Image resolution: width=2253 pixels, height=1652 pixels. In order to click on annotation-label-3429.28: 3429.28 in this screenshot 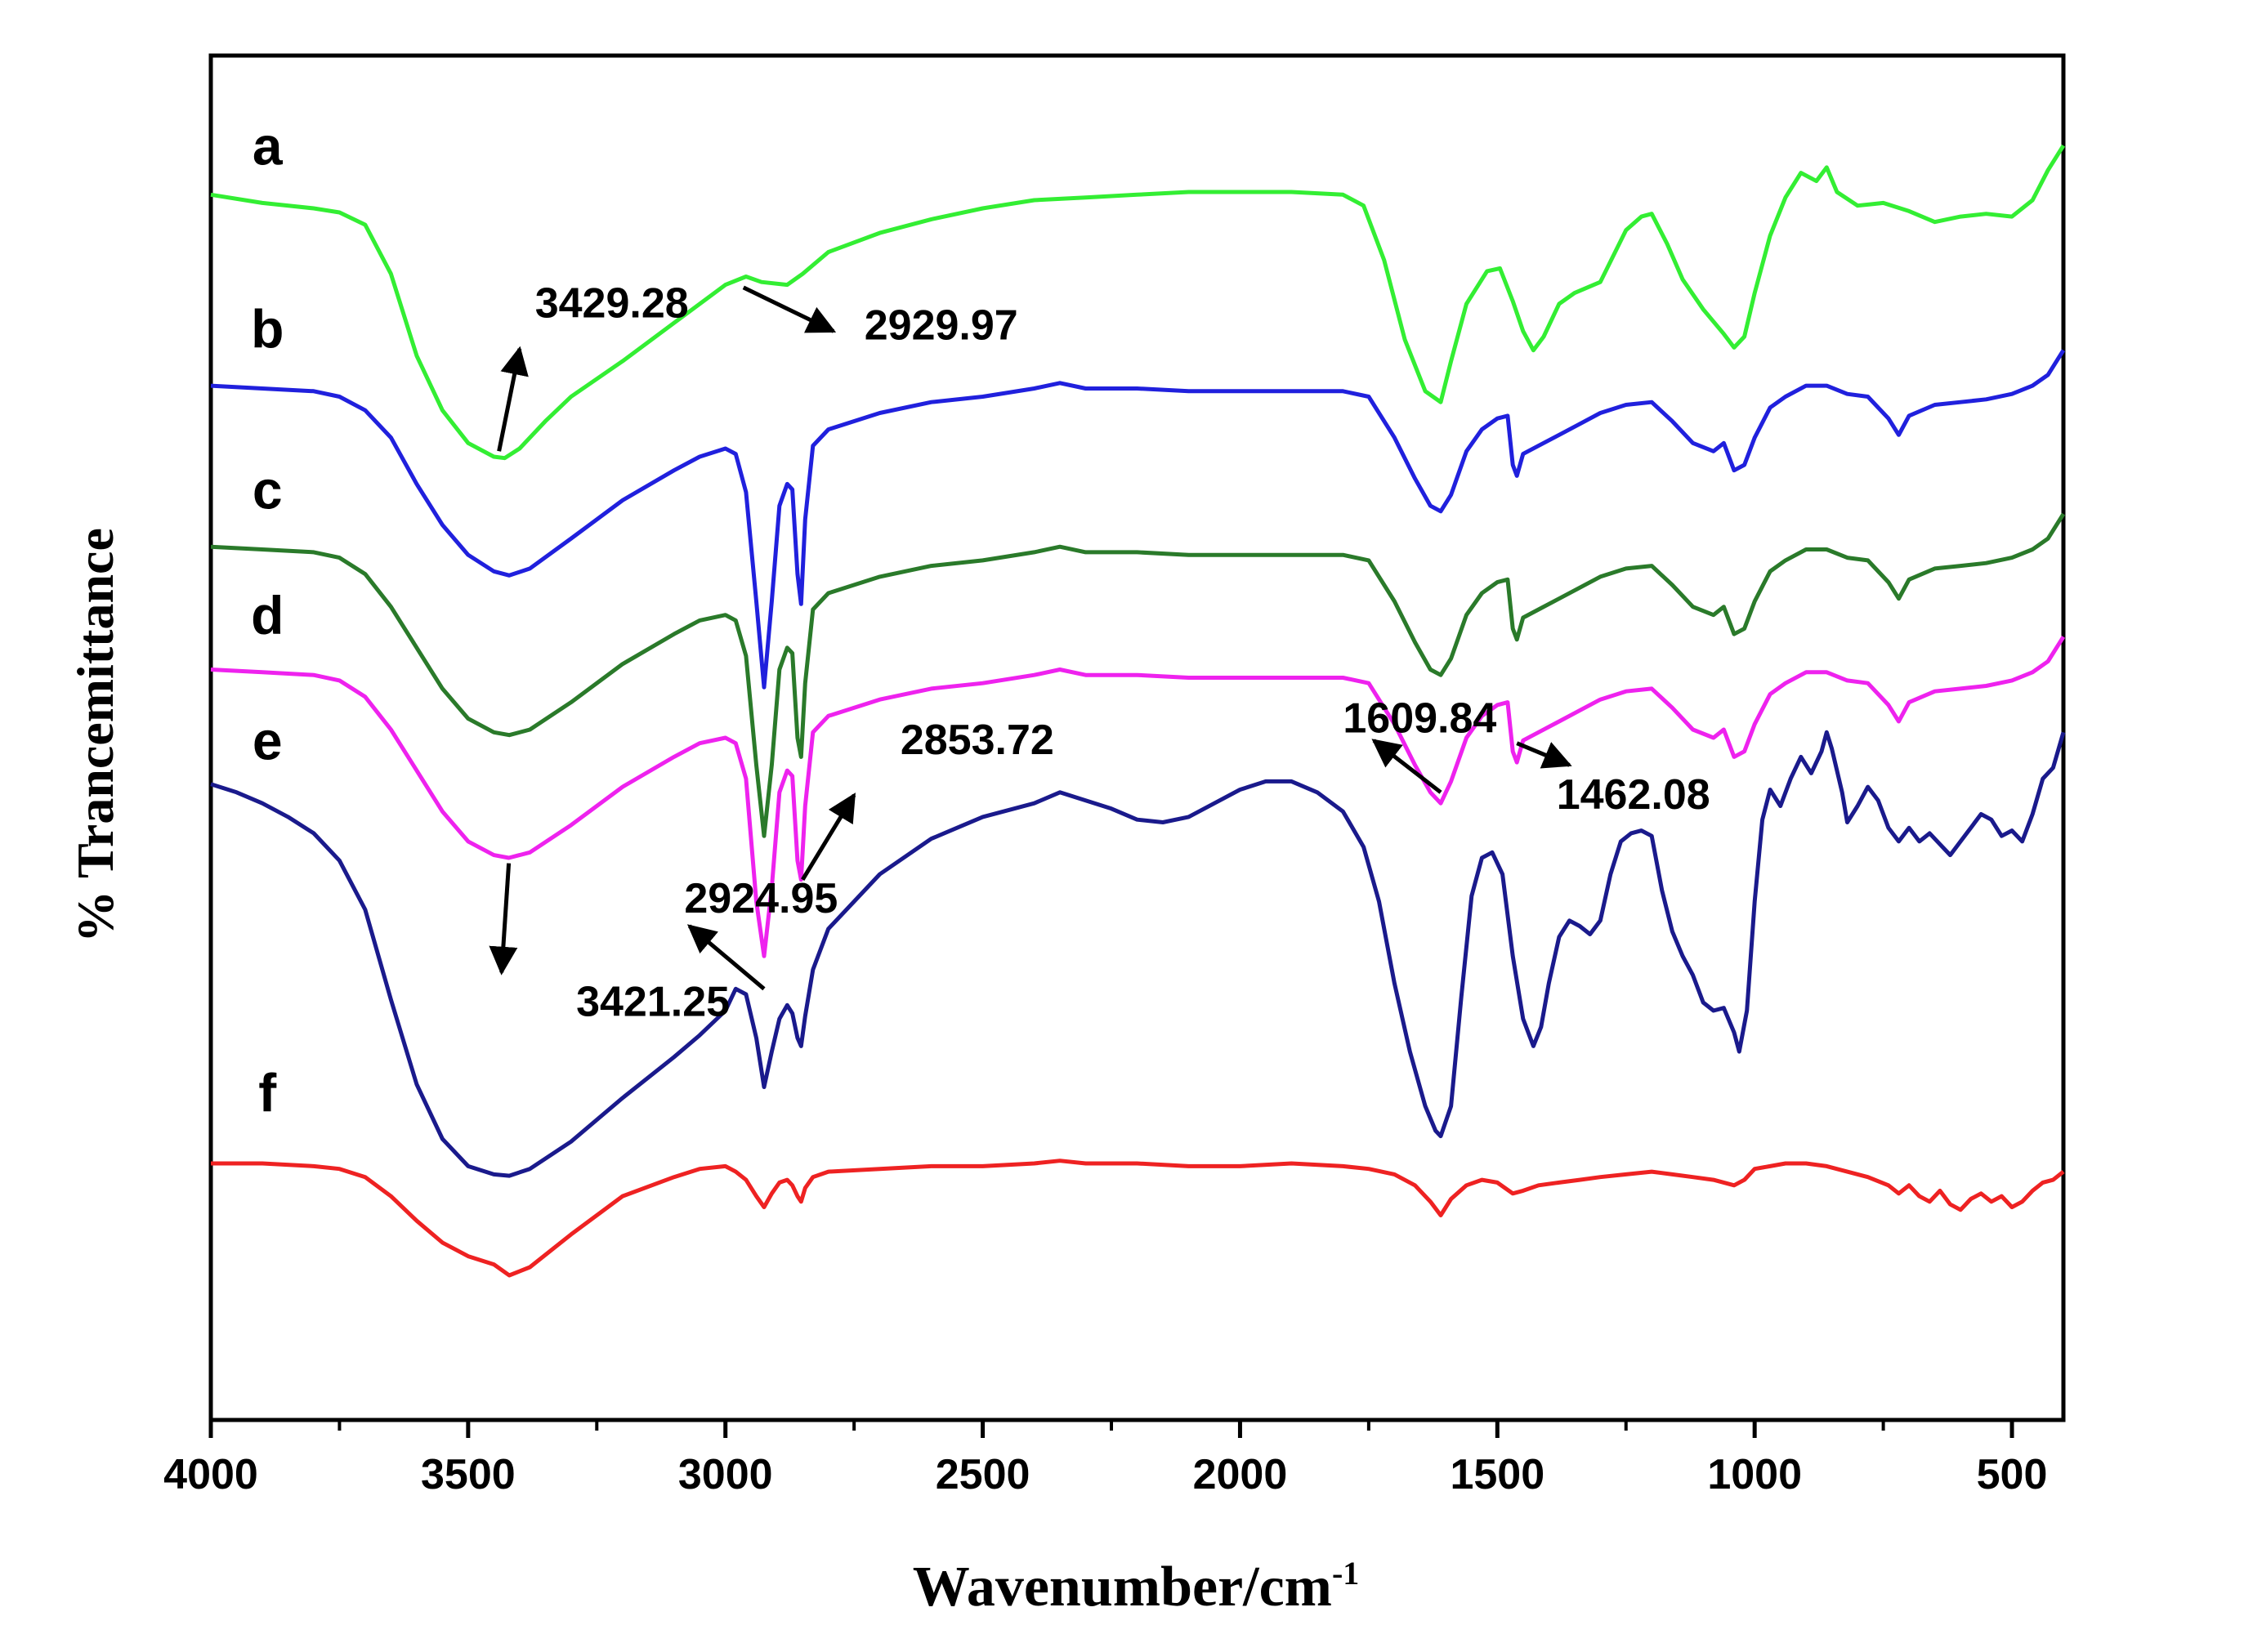, I will do `click(612, 304)`.